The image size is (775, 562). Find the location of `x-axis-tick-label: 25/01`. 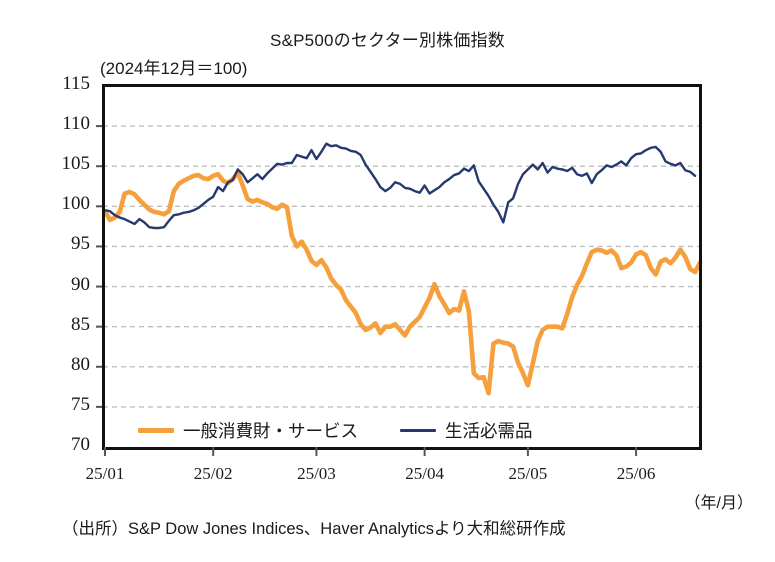

x-axis-tick-label: 25/01 is located at coordinates (105, 473).